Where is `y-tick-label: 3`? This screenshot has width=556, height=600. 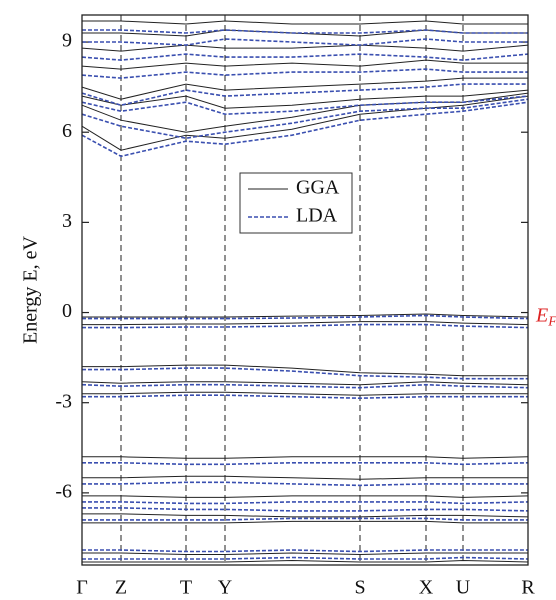 y-tick-label: 3 is located at coordinates (67, 221).